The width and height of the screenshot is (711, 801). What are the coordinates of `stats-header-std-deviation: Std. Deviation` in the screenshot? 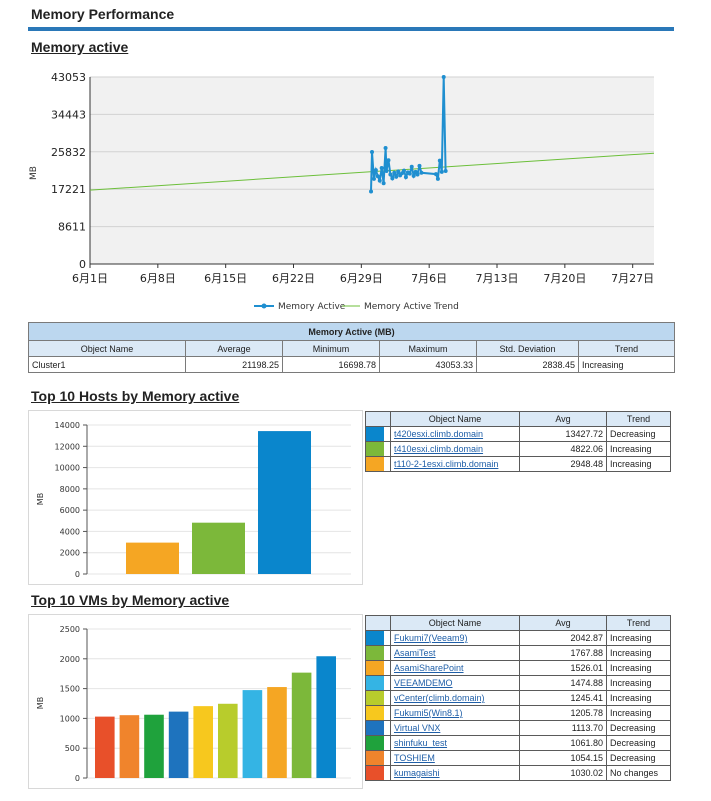 It's located at (527, 348).